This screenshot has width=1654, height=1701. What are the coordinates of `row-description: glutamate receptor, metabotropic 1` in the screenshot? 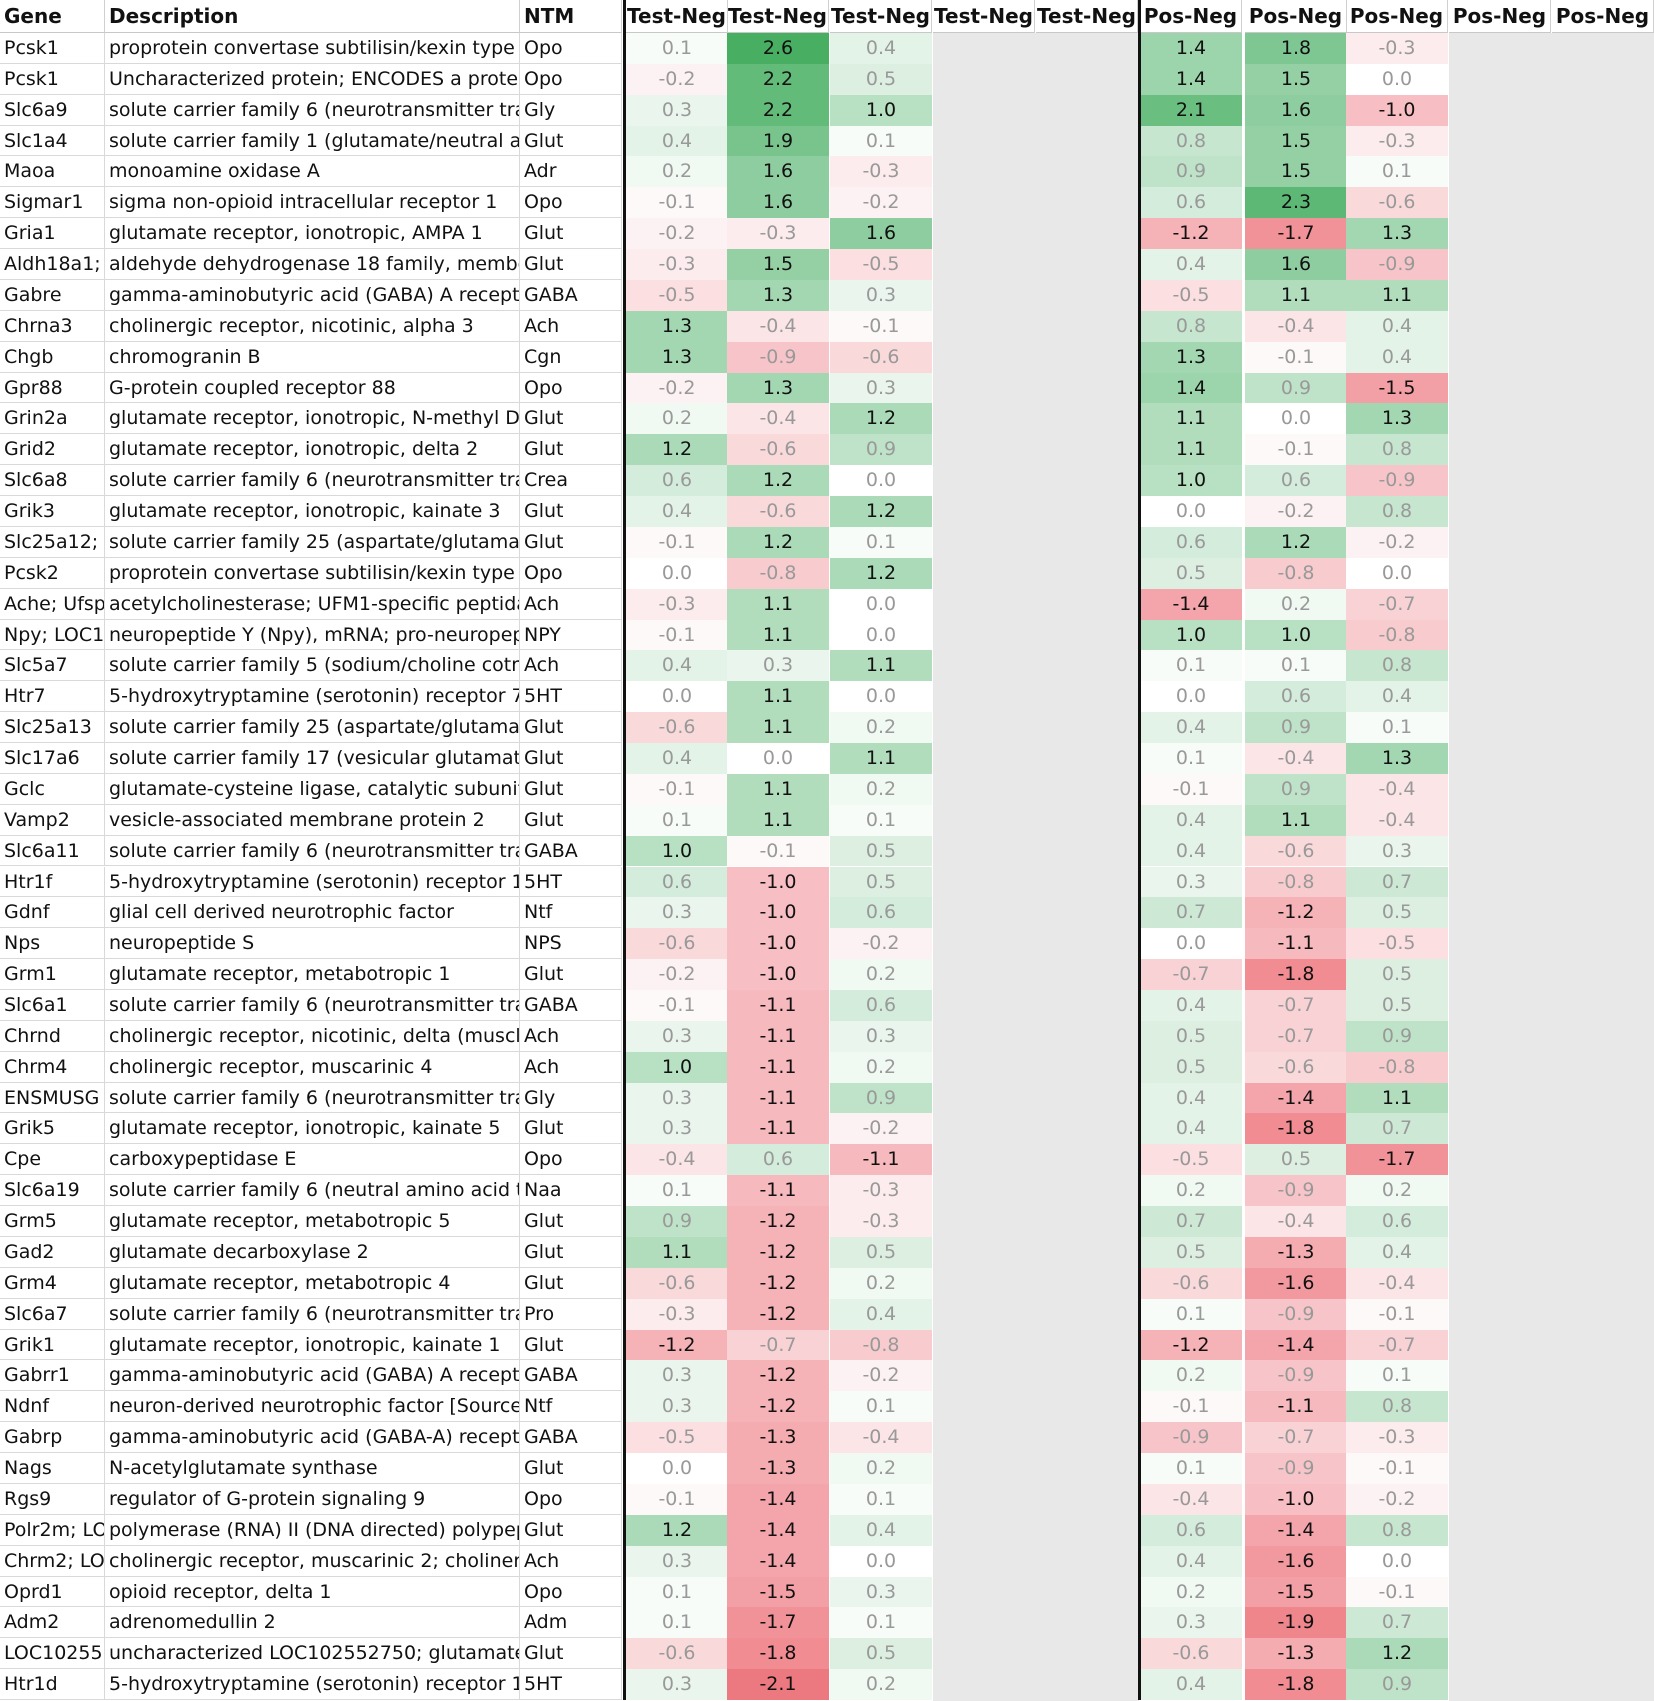 It's located at (312, 974).